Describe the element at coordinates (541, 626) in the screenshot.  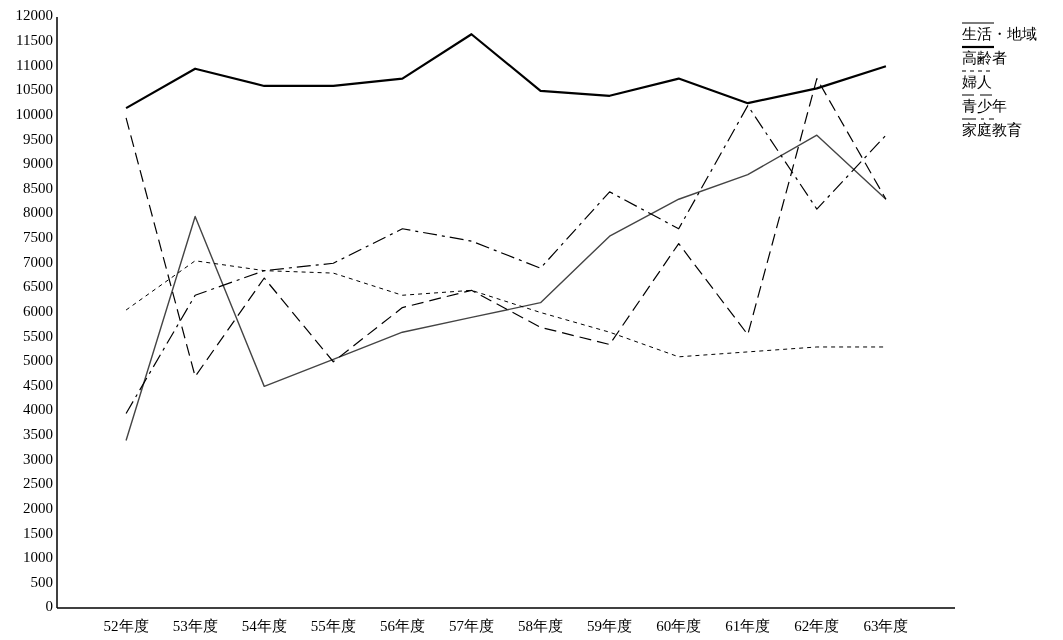
I see `x-tick-label: 58年度` at that location.